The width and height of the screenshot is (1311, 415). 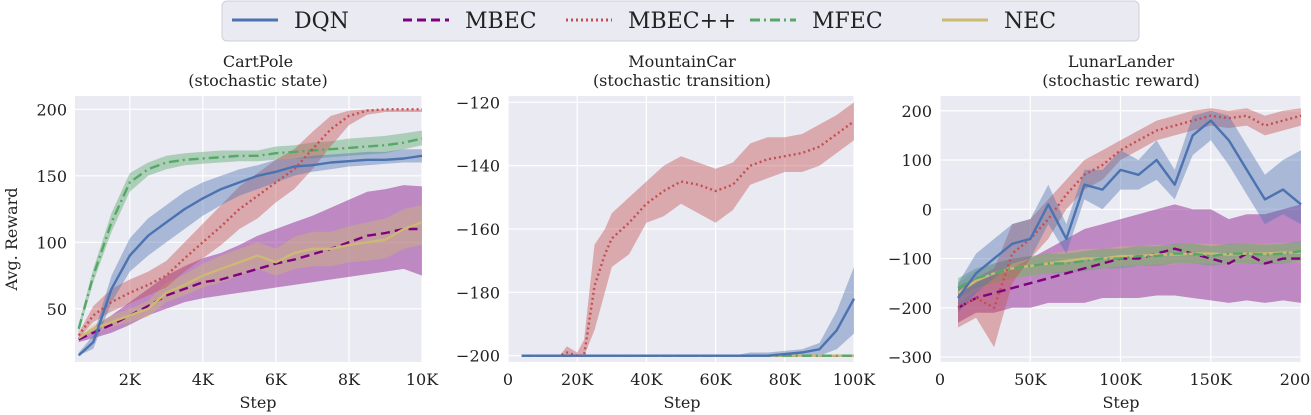 What do you see at coordinates (847, 21) in the screenshot?
I see `legend-label: MFEC` at bounding box center [847, 21].